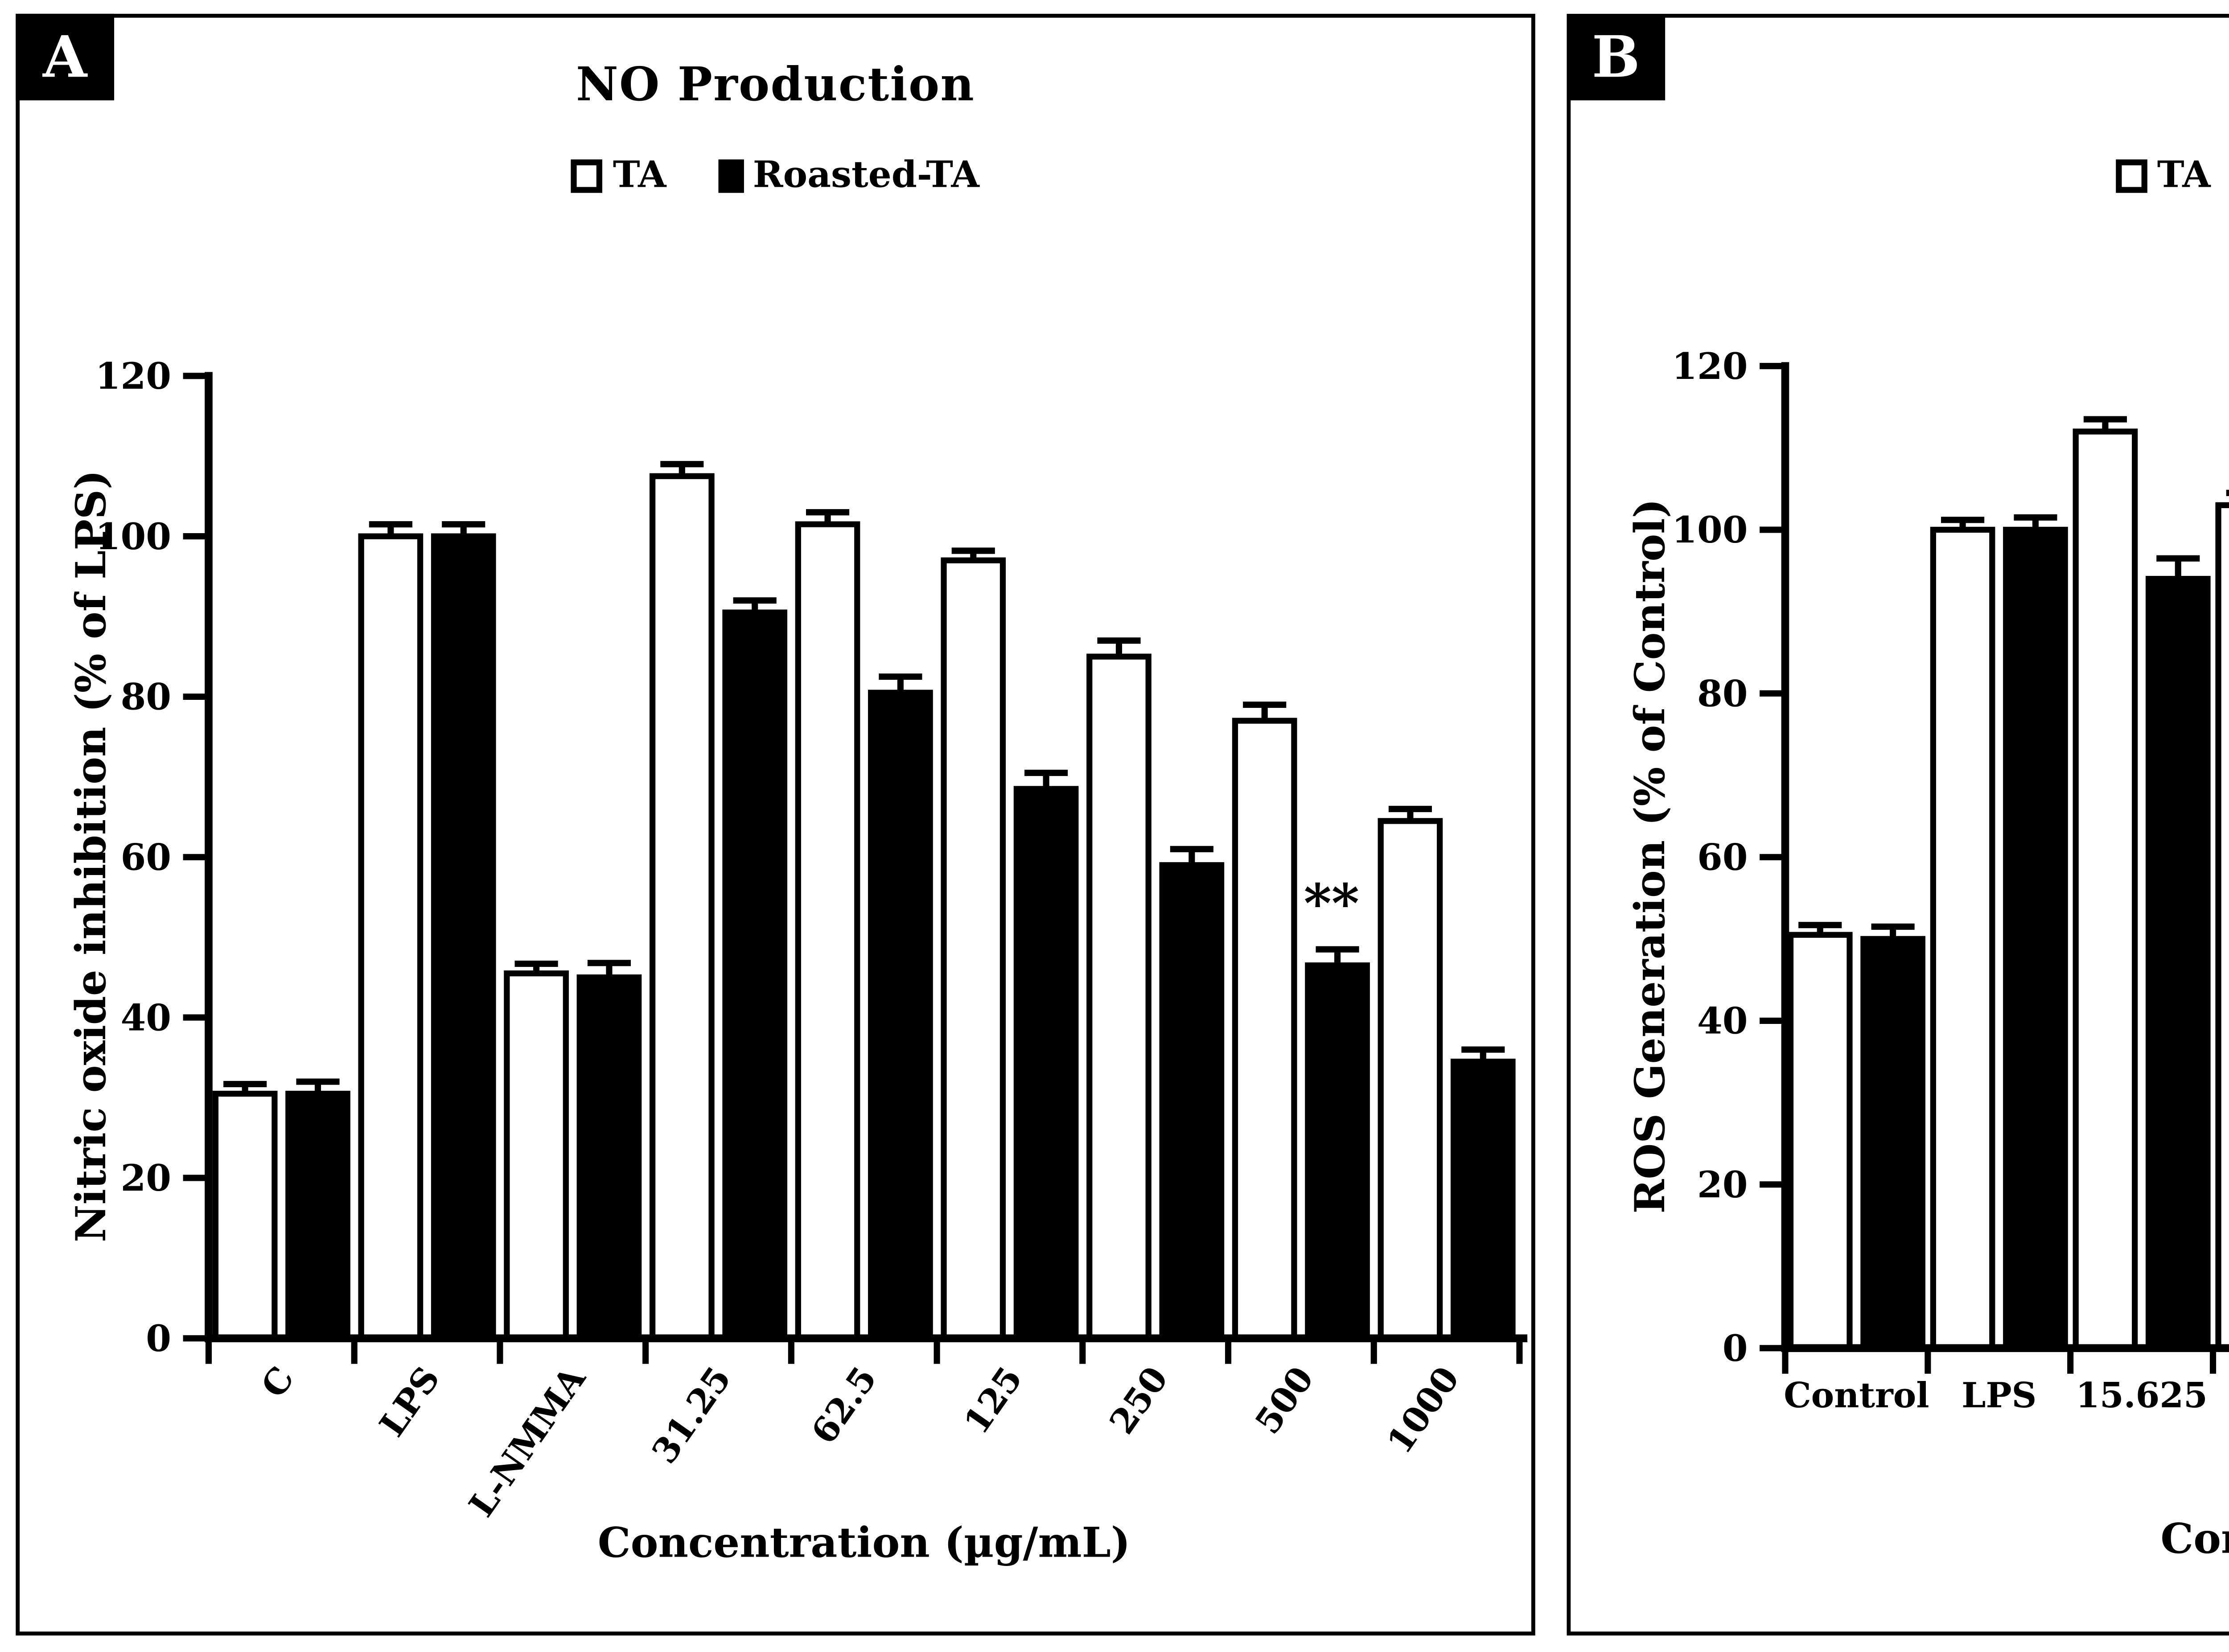 The width and height of the screenshot is (2229, 1652). I want to click on x-category-label: 15.625, so click(2142, 1395).